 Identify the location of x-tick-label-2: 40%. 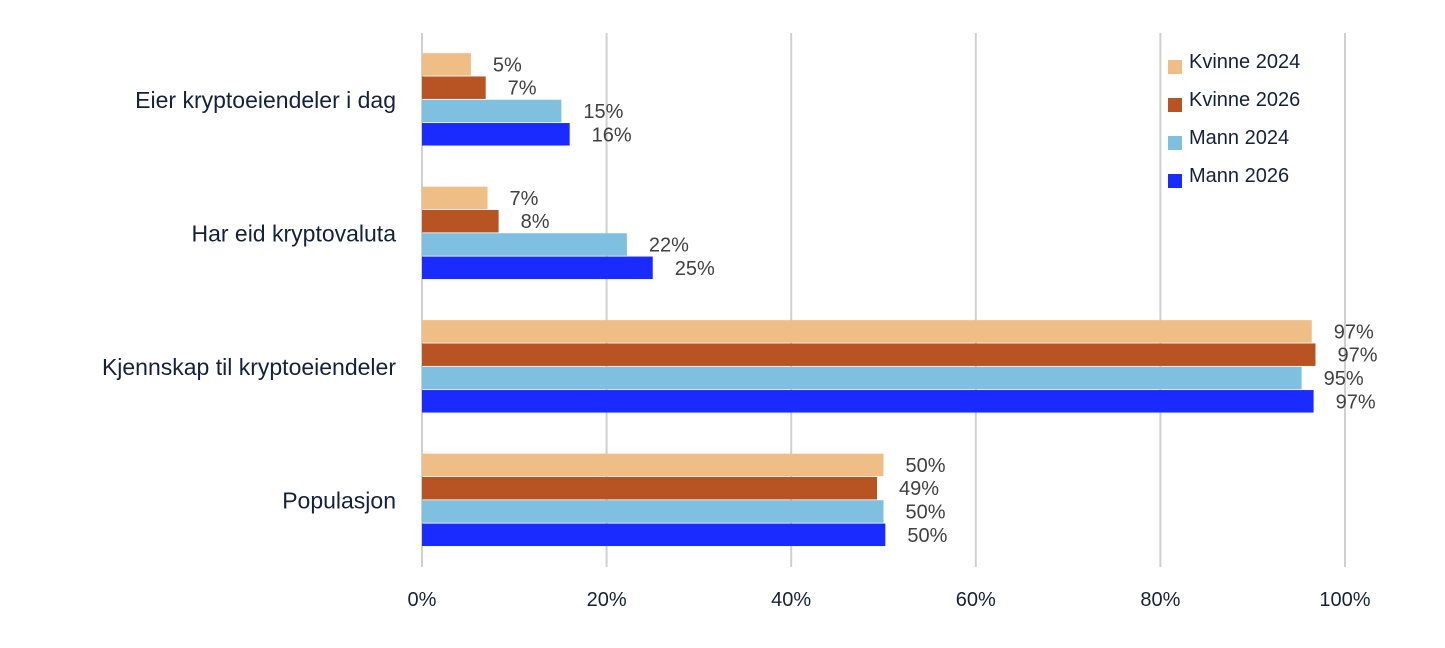
(791, 600).